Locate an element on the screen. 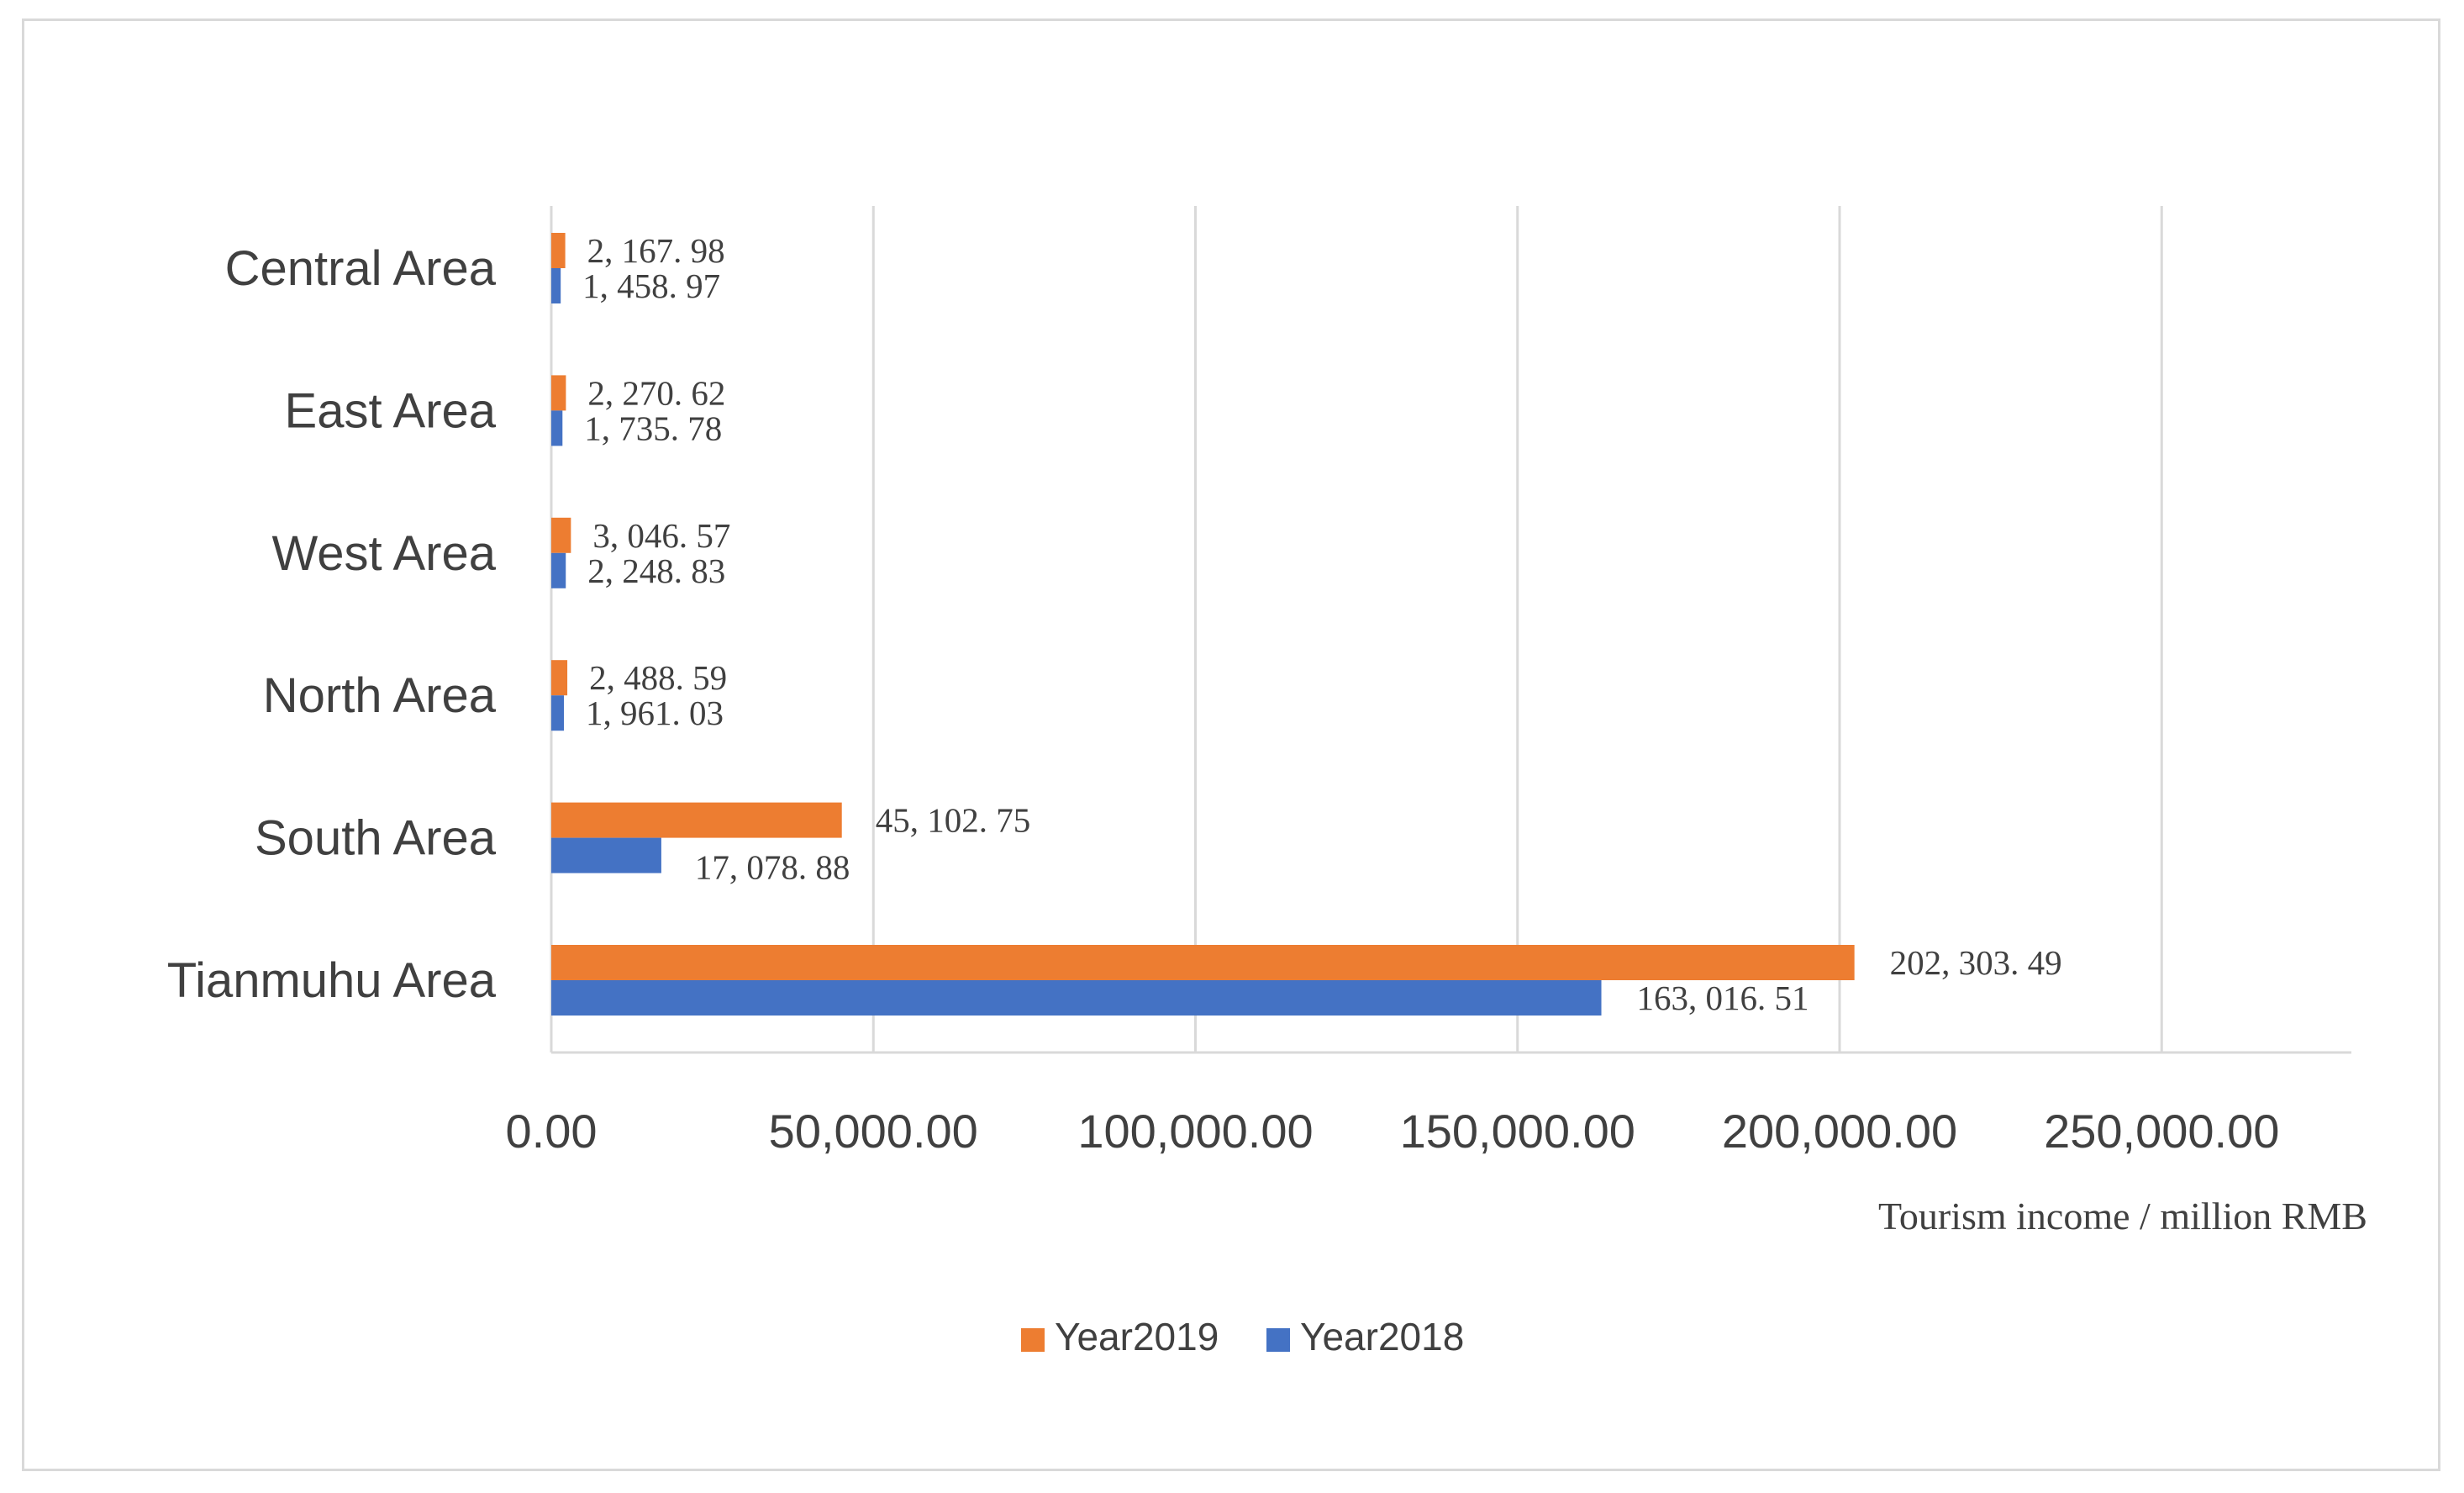 The image size is (2464, 1493). legend-label: Year2019 is located at coordinates (1137, 1336).